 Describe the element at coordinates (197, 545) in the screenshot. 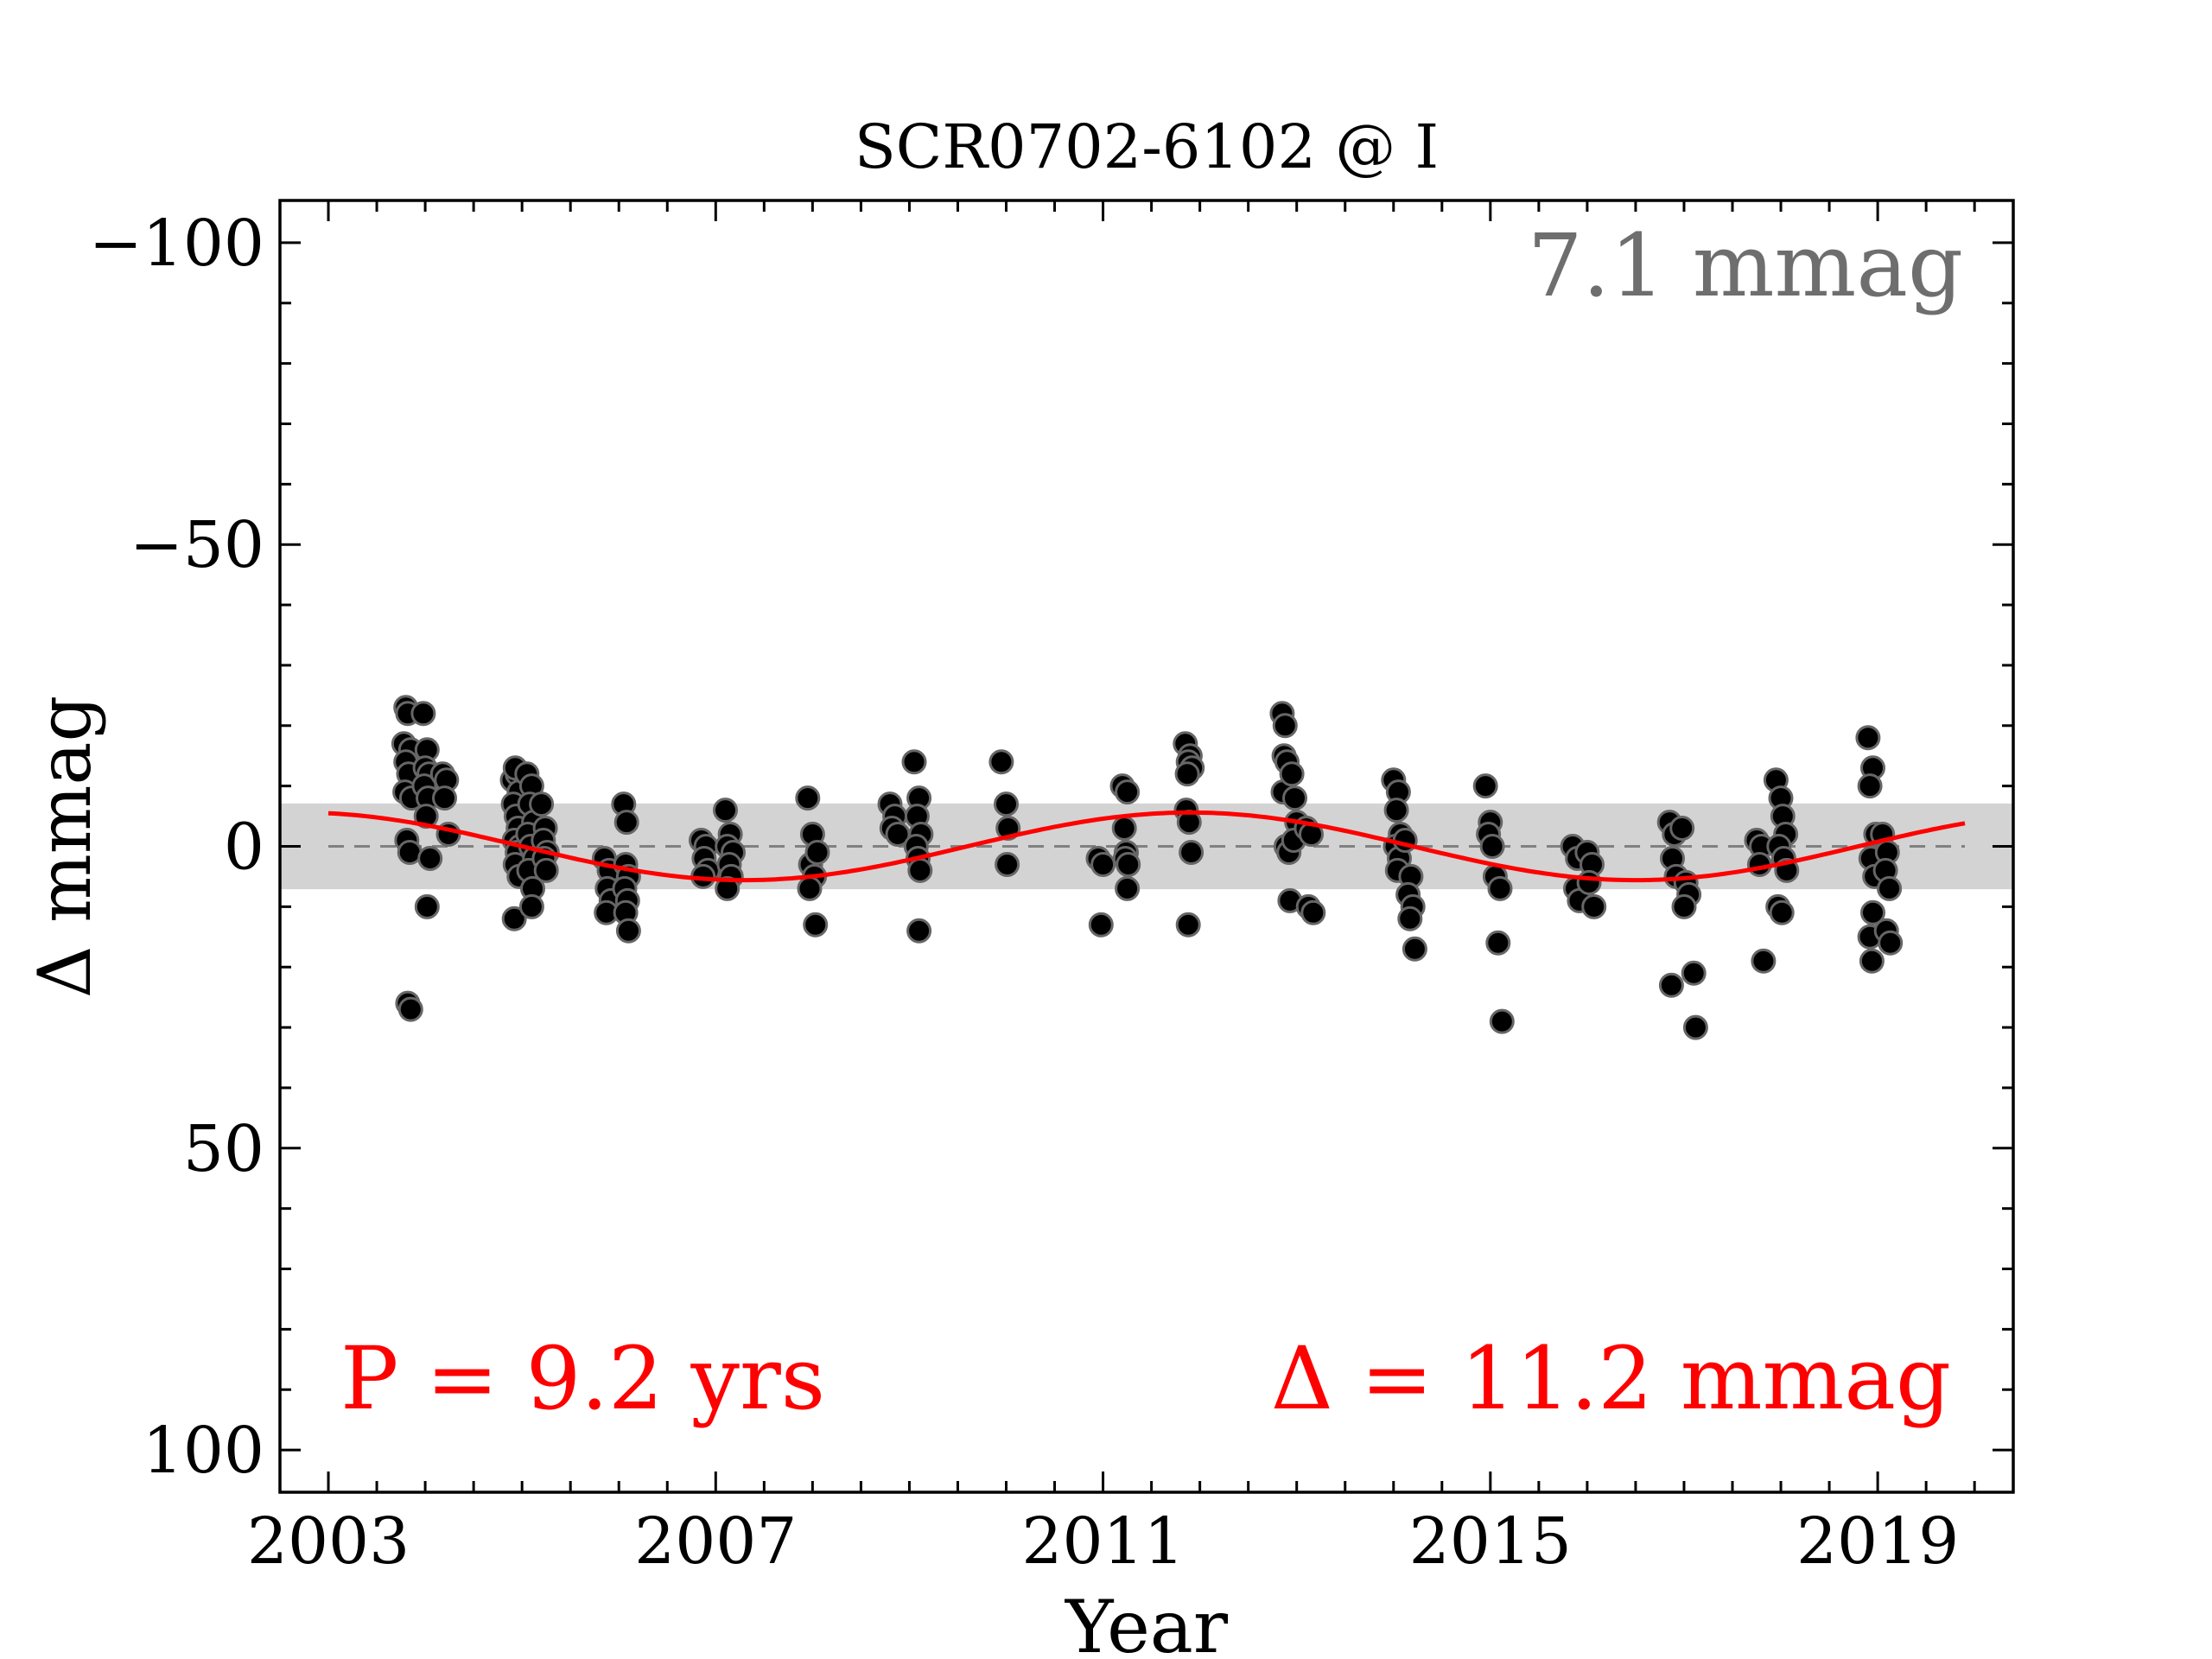

I see `y-tick-label: −50` at that location.